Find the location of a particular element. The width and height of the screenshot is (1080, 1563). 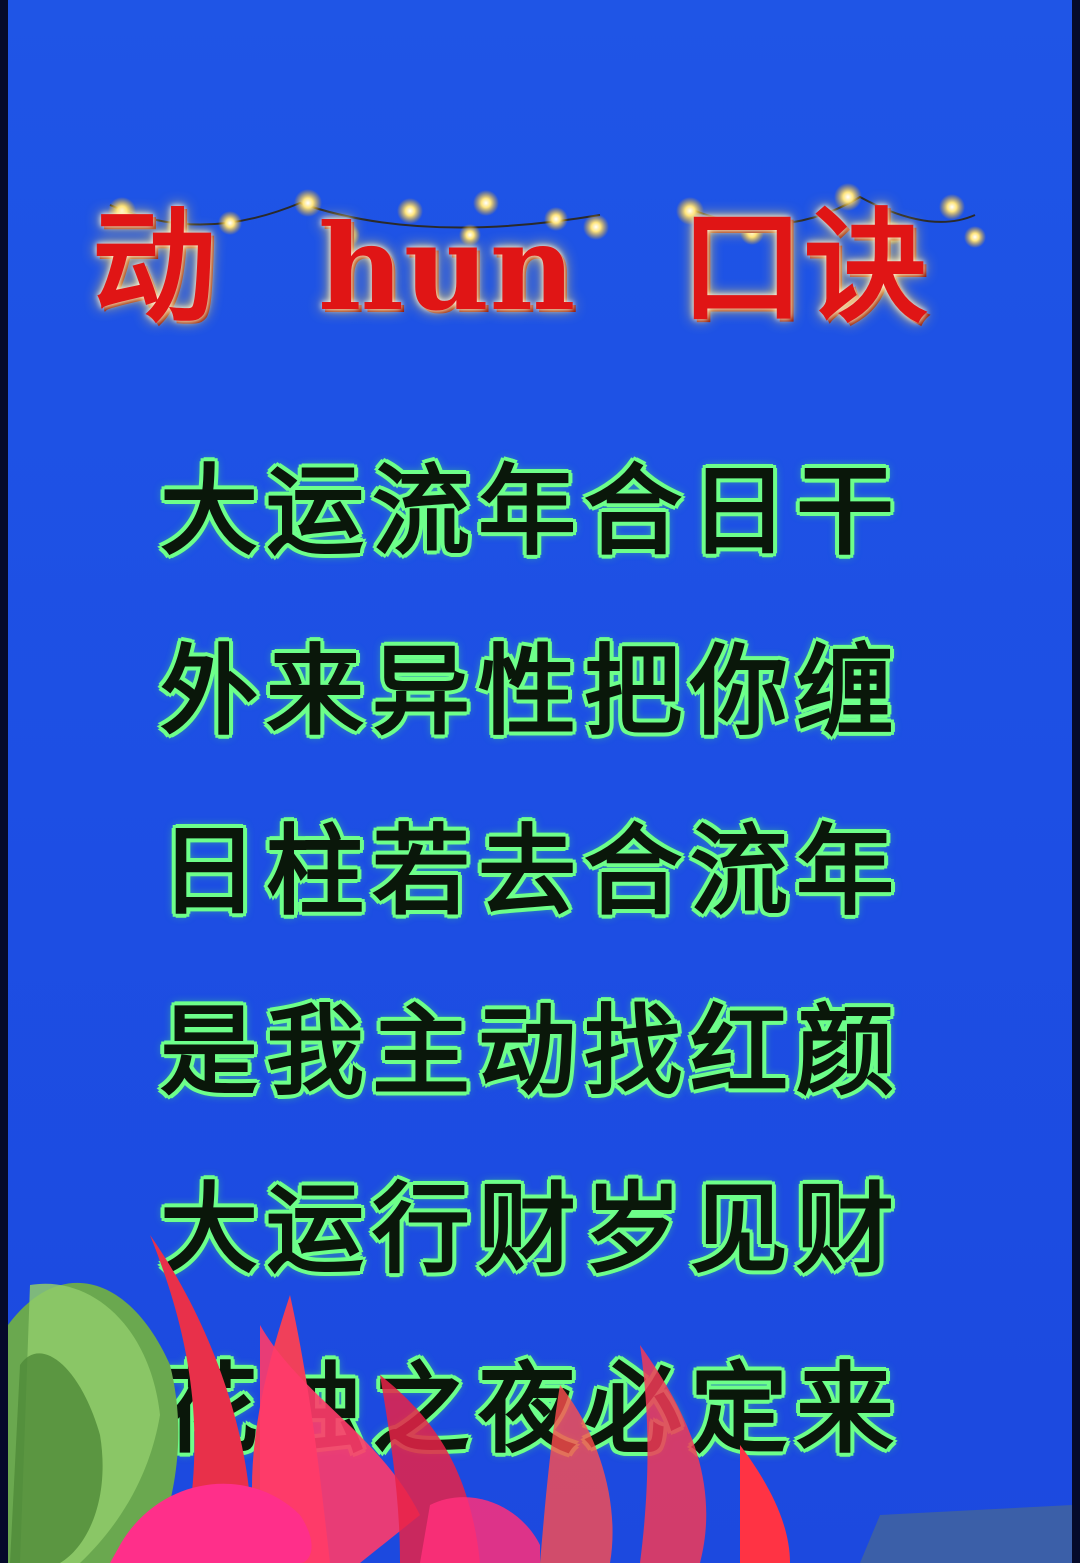

poster-title: 动 hun 口诀 is located at coordinates (540, 260).